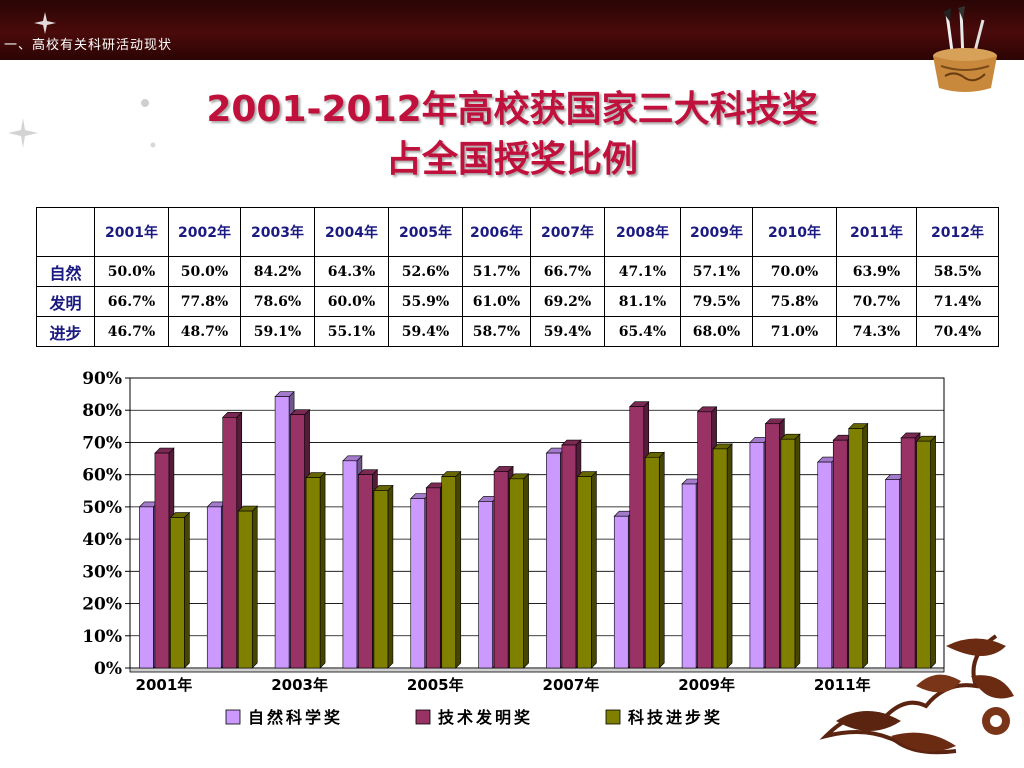  I want to click on row-label: 自然, so click(65, 271).